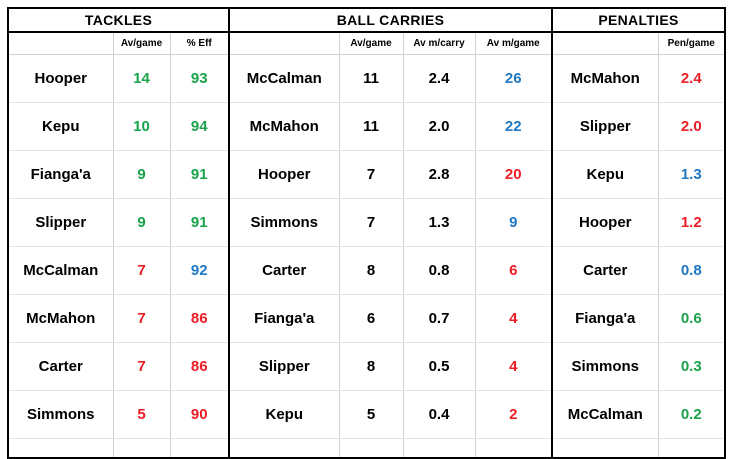  What do you see at coordinates (284, 78) in the screenshot?
I see `carries-player-name: McCalman` at bounding box center [284, 78].